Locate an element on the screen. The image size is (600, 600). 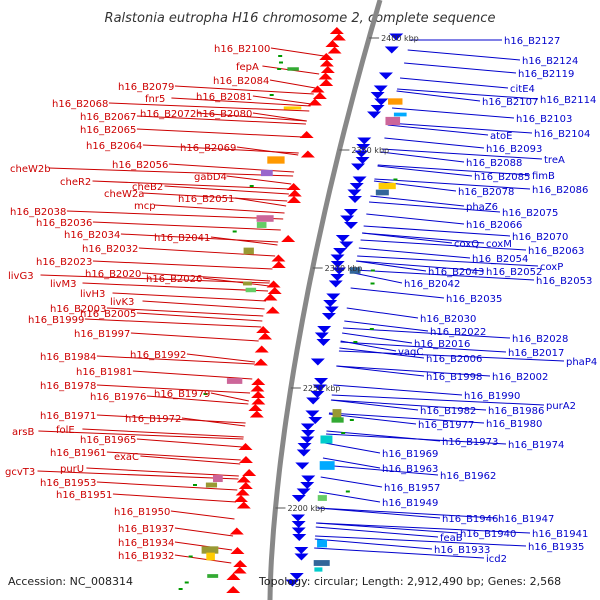
gene-label-right: fimB is located at coordinates (543, 176).